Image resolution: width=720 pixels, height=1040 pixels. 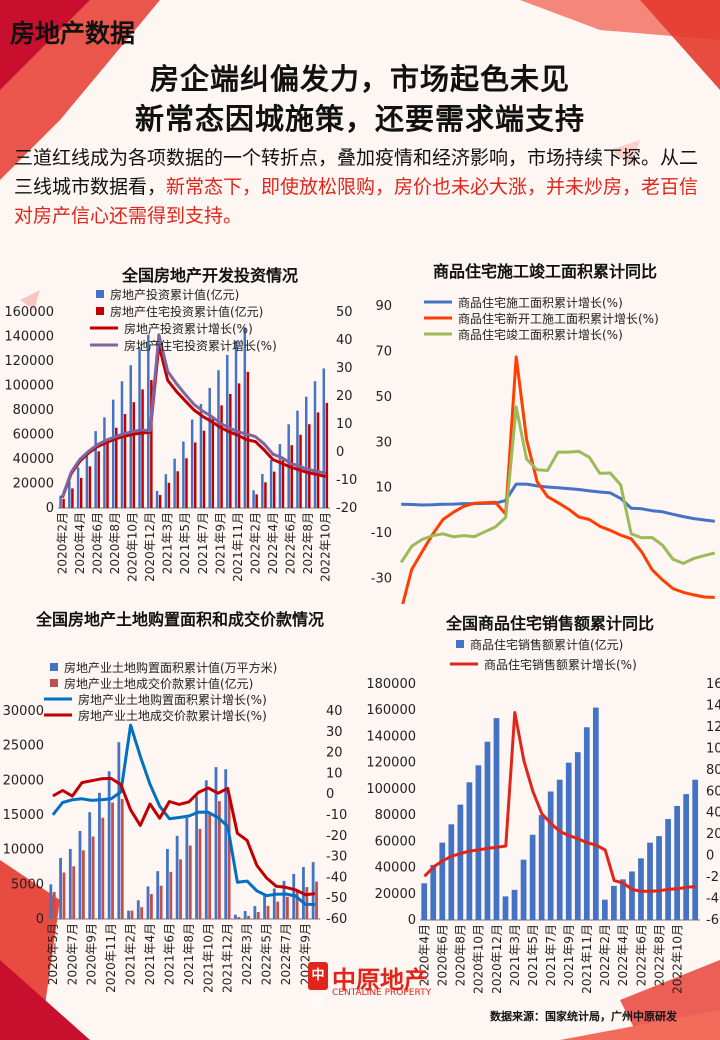 I want to click on y-tick-label: 30, so click(x=383, y=442).